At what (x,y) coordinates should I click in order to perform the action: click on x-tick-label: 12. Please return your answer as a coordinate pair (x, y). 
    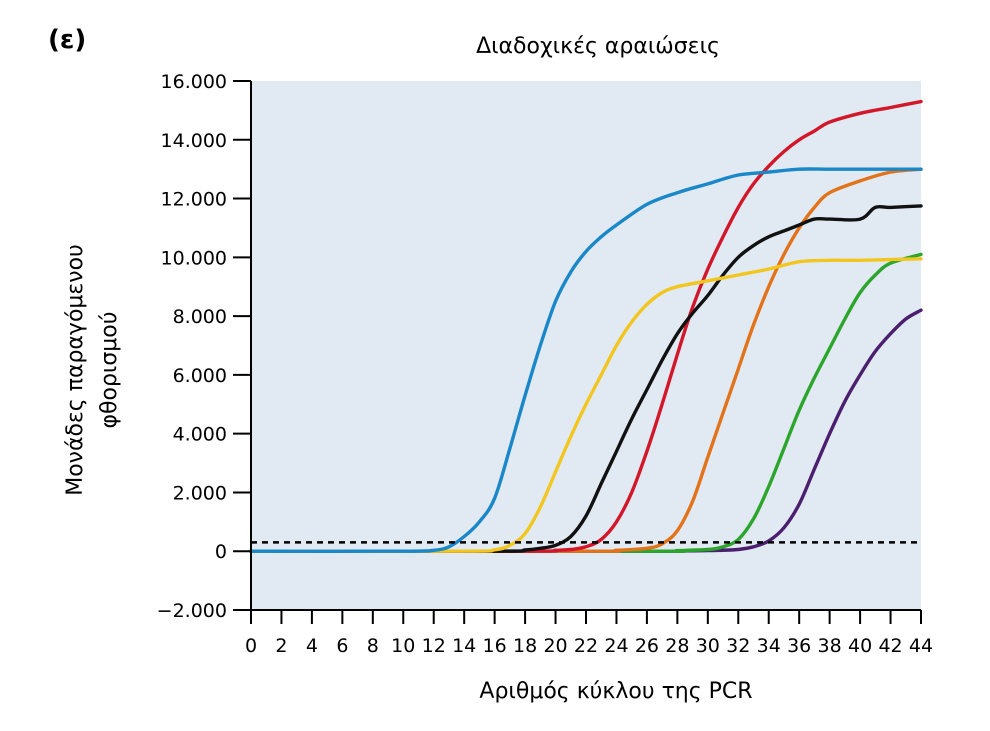
    Looking at the image, I should click on (434, 646).